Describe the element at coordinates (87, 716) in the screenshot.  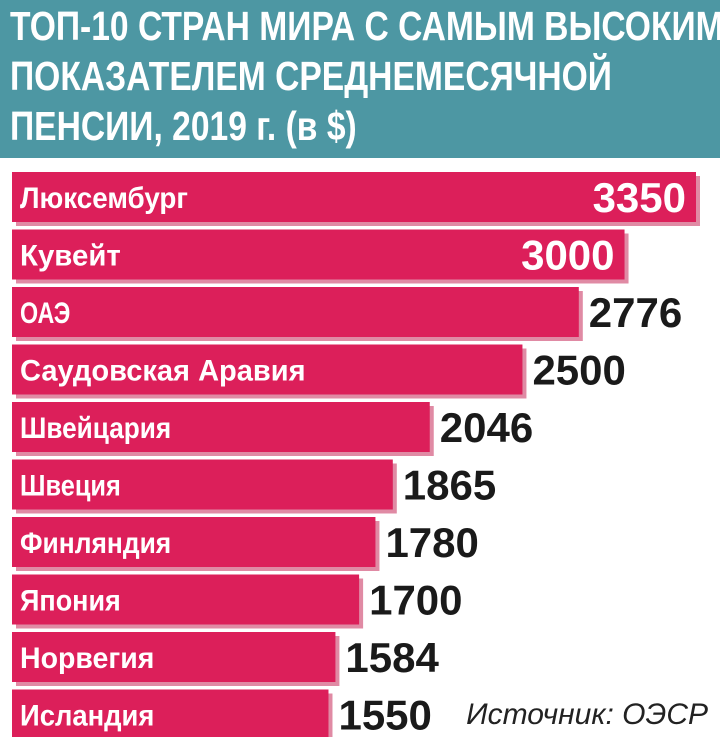
I see `category-label: Исландия` at that location.